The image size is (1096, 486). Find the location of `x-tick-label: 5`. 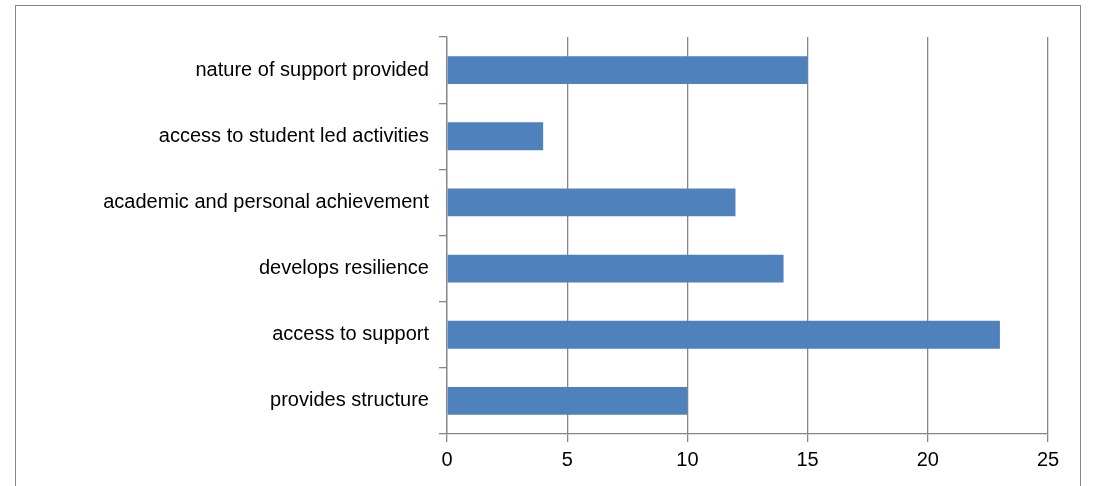

x-tick-label: 5 is located at coordinates (567, 458).